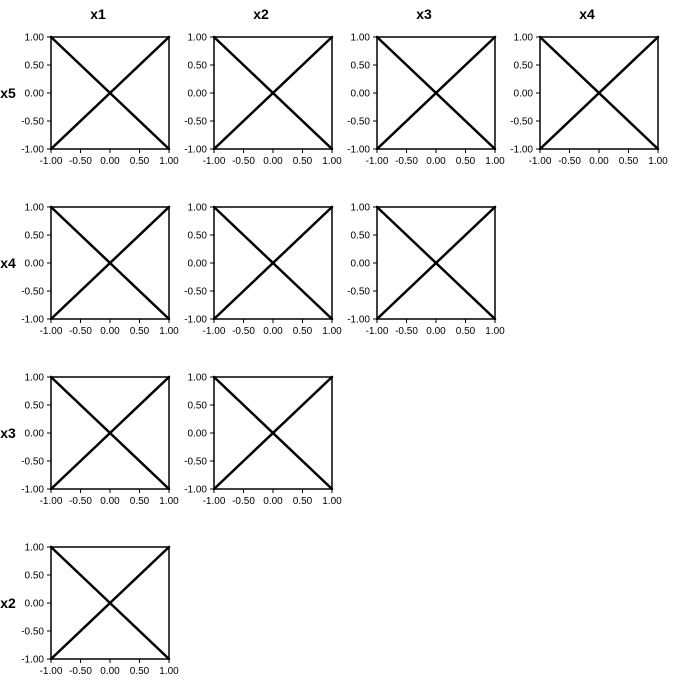 The image size is (683, 682). Describe the element at coordinates (169, 501) in the screenshot. I see `panel-x3-x1-xtick-label-4: 1.00` at that location.